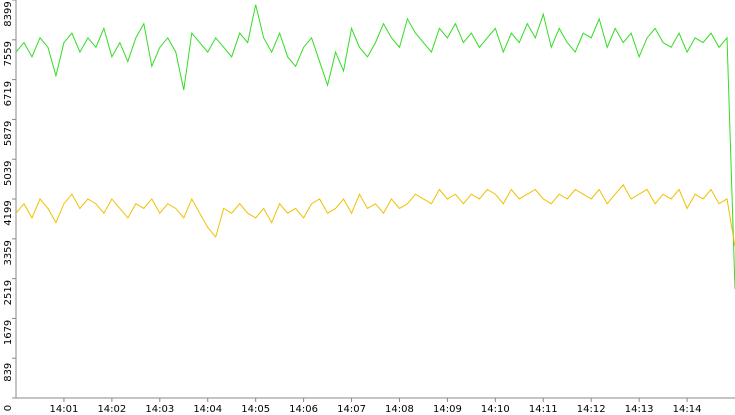 Image resolution: width=735 pixels, height=415 pixels. I want to click on y-tick-label: 6719, so click(8, 93).